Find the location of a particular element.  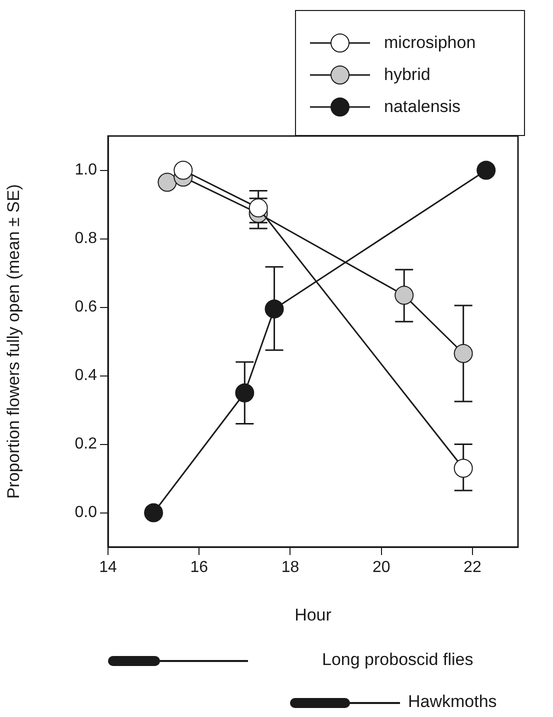

x-tick-label: 14 is located at coordinates (108, 567).